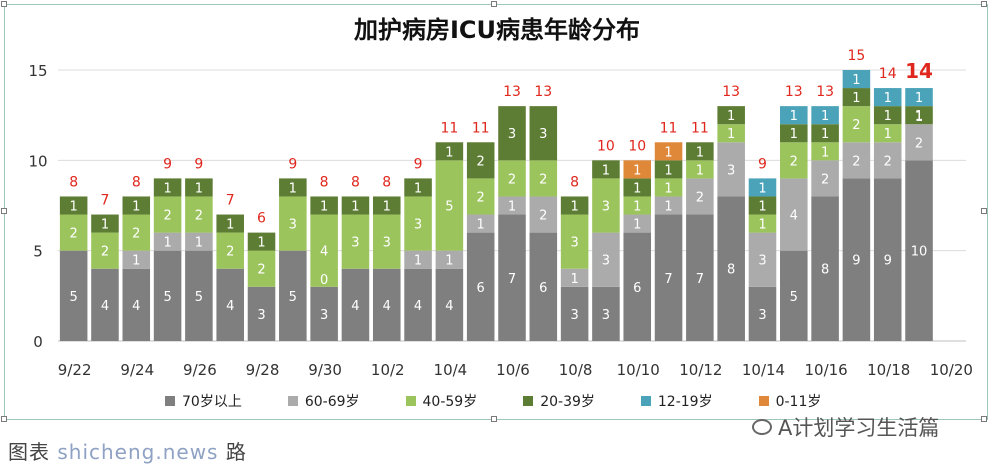  What do you see at coordinates (984, 4) in the screenshot?
I see `resize-handle-top-right` at bounding box center [984, 4].